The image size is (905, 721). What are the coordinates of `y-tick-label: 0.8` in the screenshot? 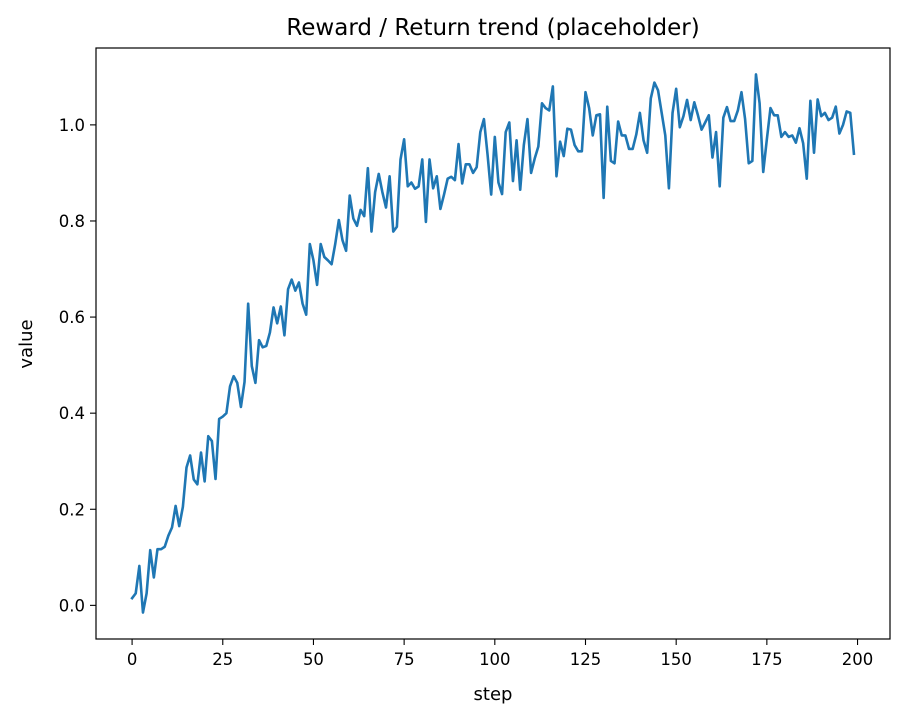 It's located at (72, 221).